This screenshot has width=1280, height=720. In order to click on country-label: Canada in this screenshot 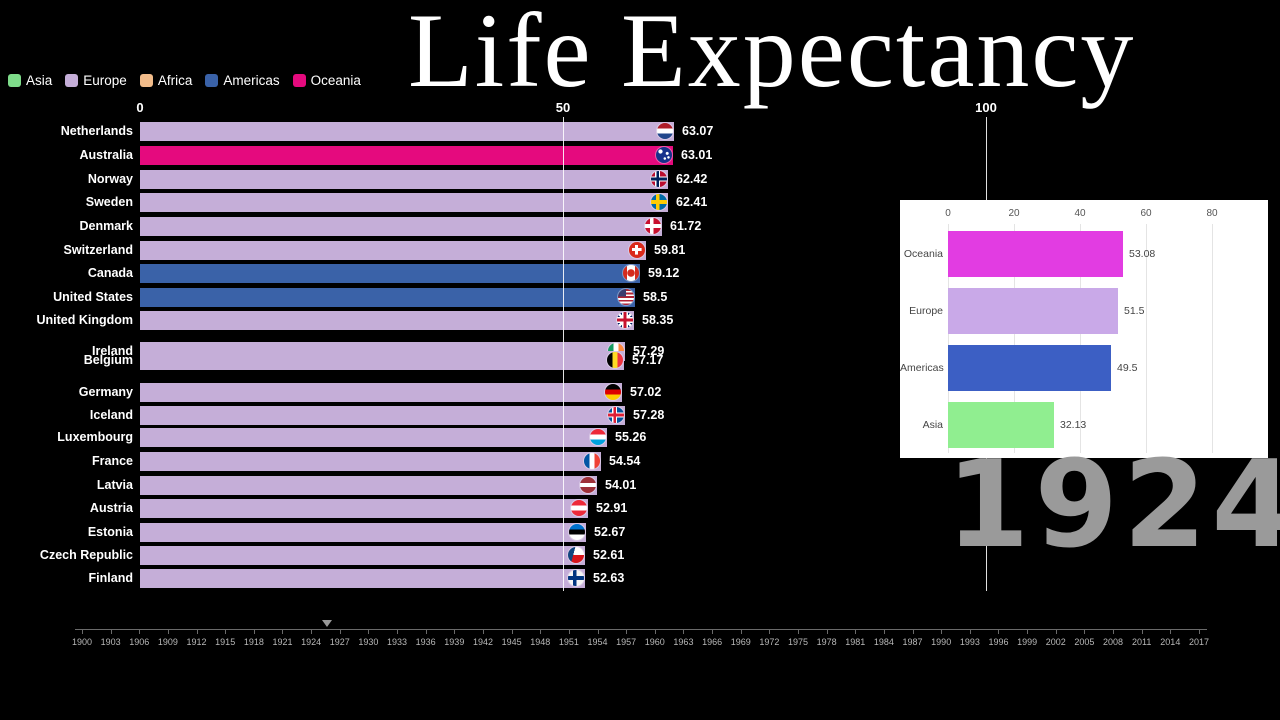, I will do `click(110, 273)`.